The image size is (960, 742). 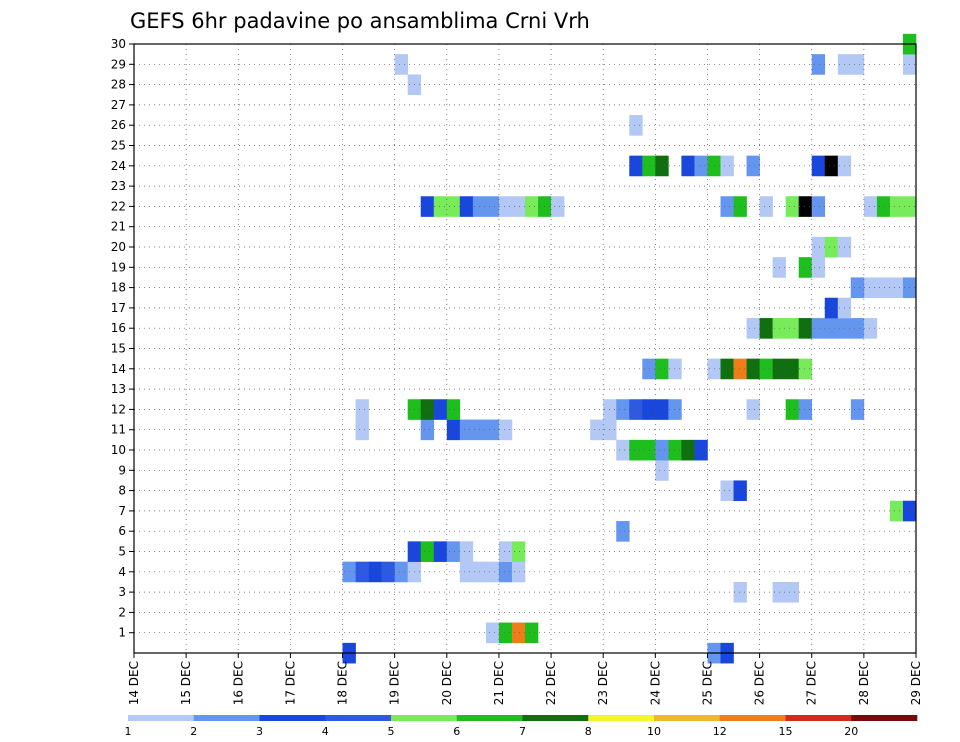 I want to click on y-tick-label: 5, so click(x=122, y=552).